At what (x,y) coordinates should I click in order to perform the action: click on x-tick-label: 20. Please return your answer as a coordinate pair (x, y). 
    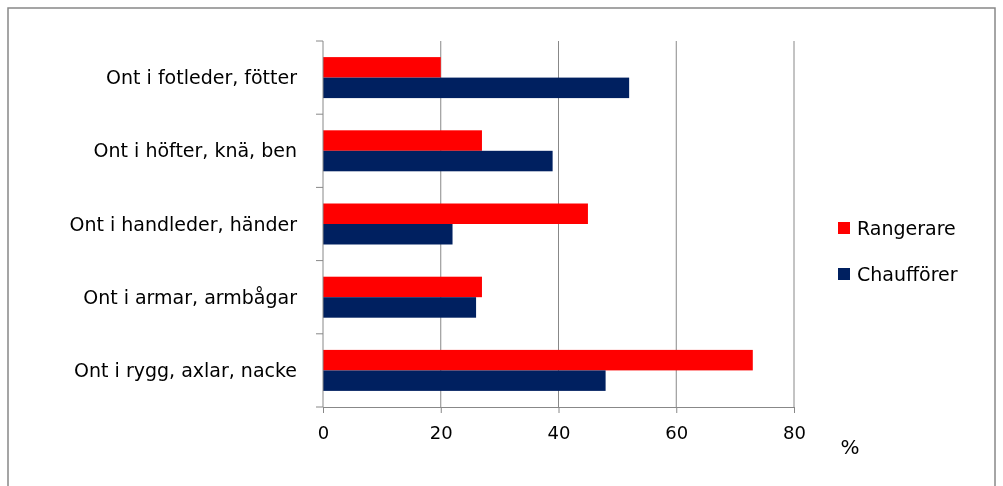
    Looking at the image, I should click on (441, 433).